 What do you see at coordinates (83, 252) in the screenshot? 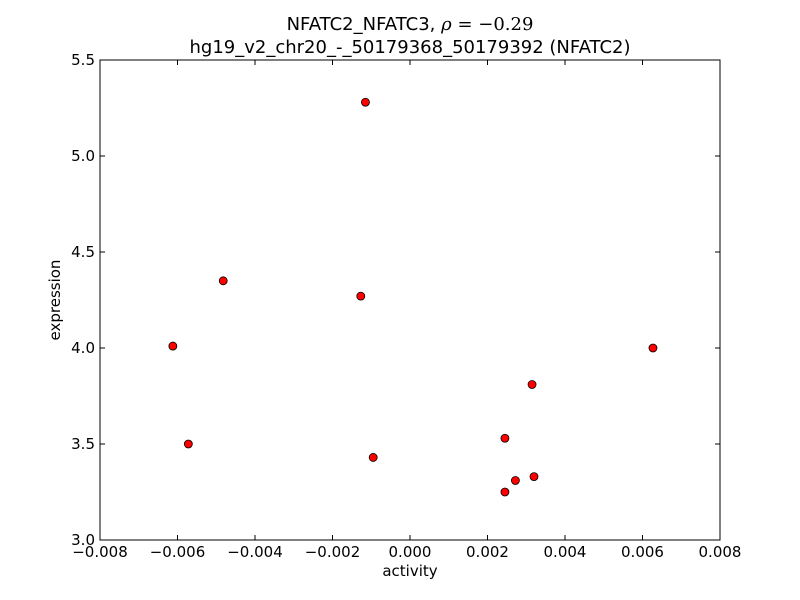
I see `y-tick-label: 4.5` at bounding box center [83, 252].